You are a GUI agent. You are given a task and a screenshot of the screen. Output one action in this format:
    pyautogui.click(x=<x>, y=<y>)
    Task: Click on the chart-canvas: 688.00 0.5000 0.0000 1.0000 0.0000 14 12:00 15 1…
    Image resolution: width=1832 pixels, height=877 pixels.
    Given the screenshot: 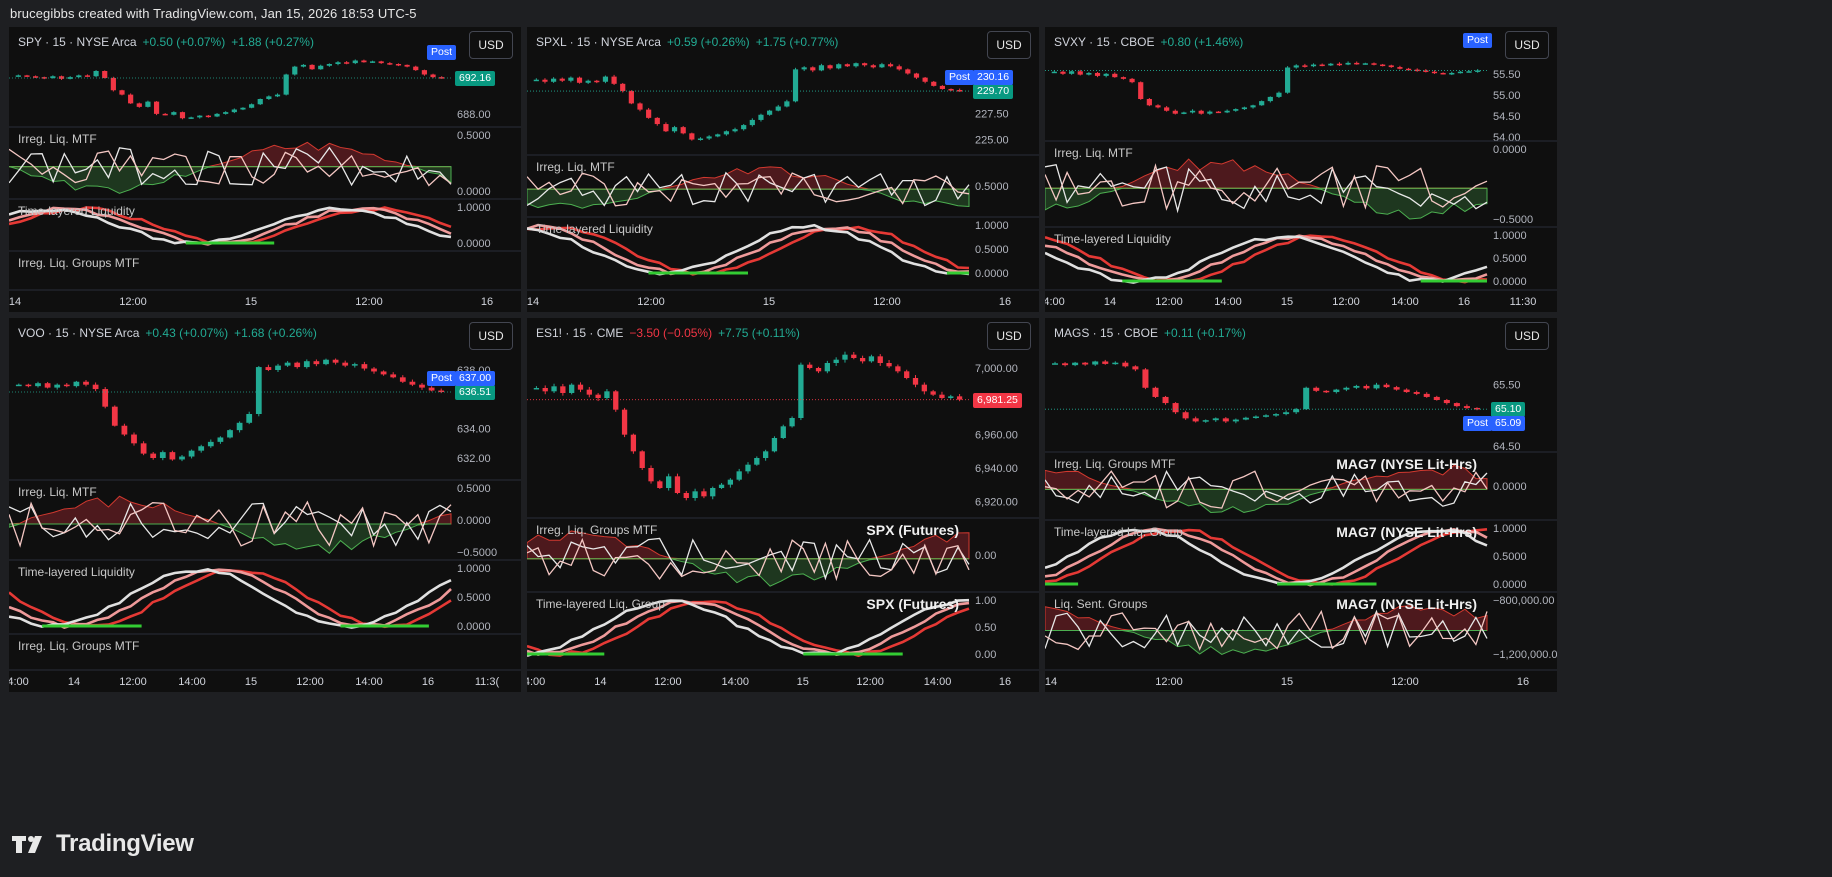 What is the action you would take?
    pyautogui.click(x=265, y=169)
    